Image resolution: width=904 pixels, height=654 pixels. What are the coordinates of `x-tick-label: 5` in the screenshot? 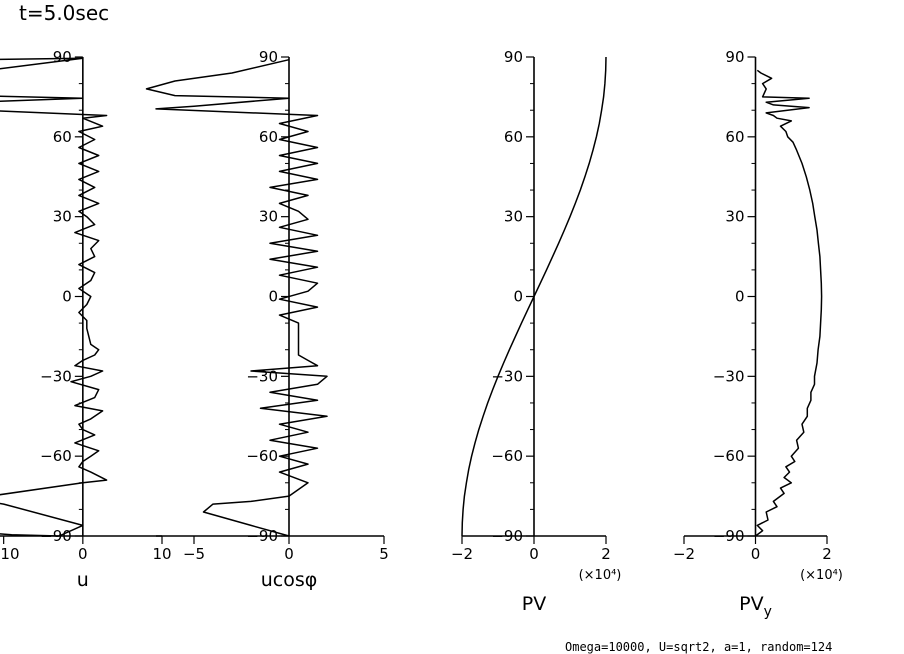 It's located at (384, 554).